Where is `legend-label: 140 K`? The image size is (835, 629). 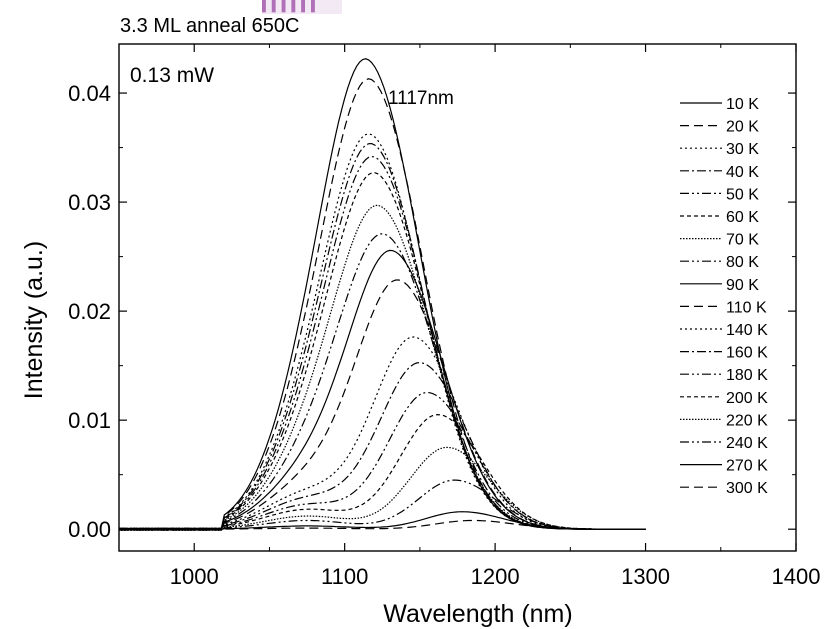
legend-label: 140 K is located at coordinates (747, 330).